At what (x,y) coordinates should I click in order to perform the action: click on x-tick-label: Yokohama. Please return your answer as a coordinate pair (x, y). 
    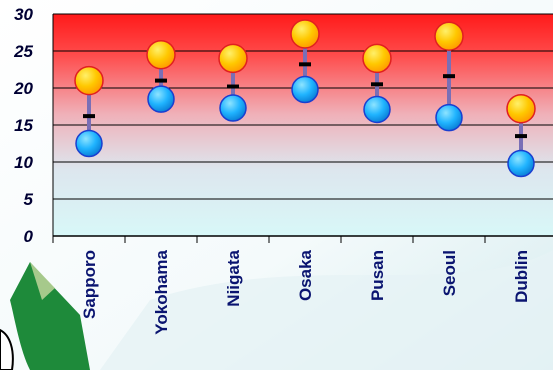
    Looking at the image, I should click on (161, 291).